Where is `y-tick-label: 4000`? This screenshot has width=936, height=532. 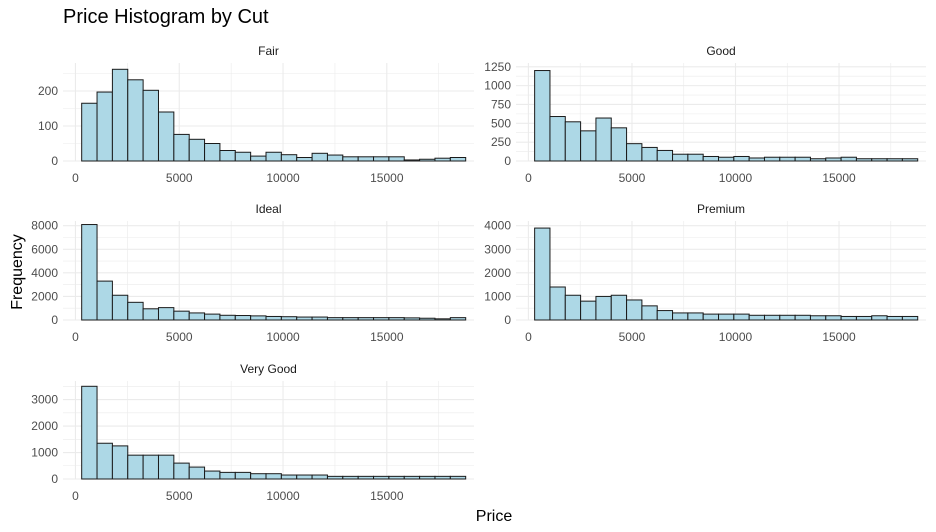 y-tick-label: 4000 is located at coordinates (44, 273).